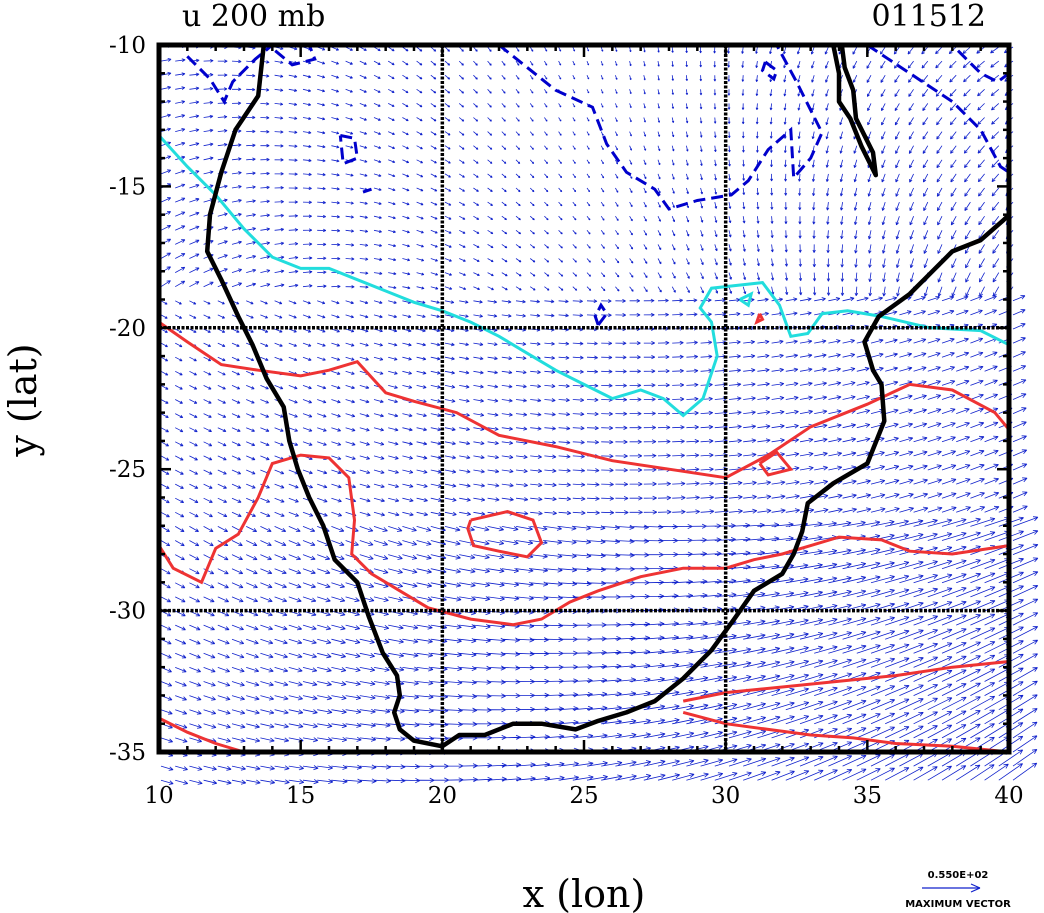  Describe the element at coordinates (127, 187) in the screenshot. I see `y-tick-label: -15` at that location.